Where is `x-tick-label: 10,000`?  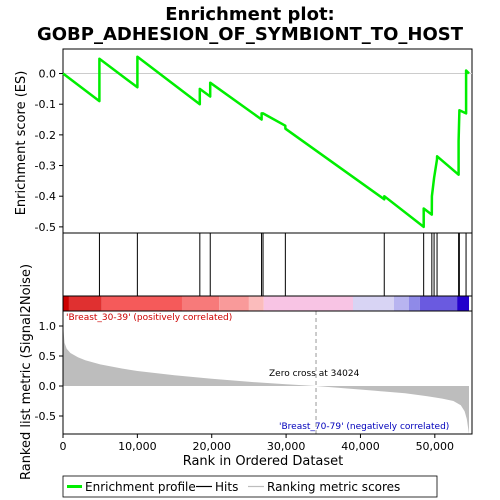 x-tick-label: 10,000 is located at coordinates (137, 446).